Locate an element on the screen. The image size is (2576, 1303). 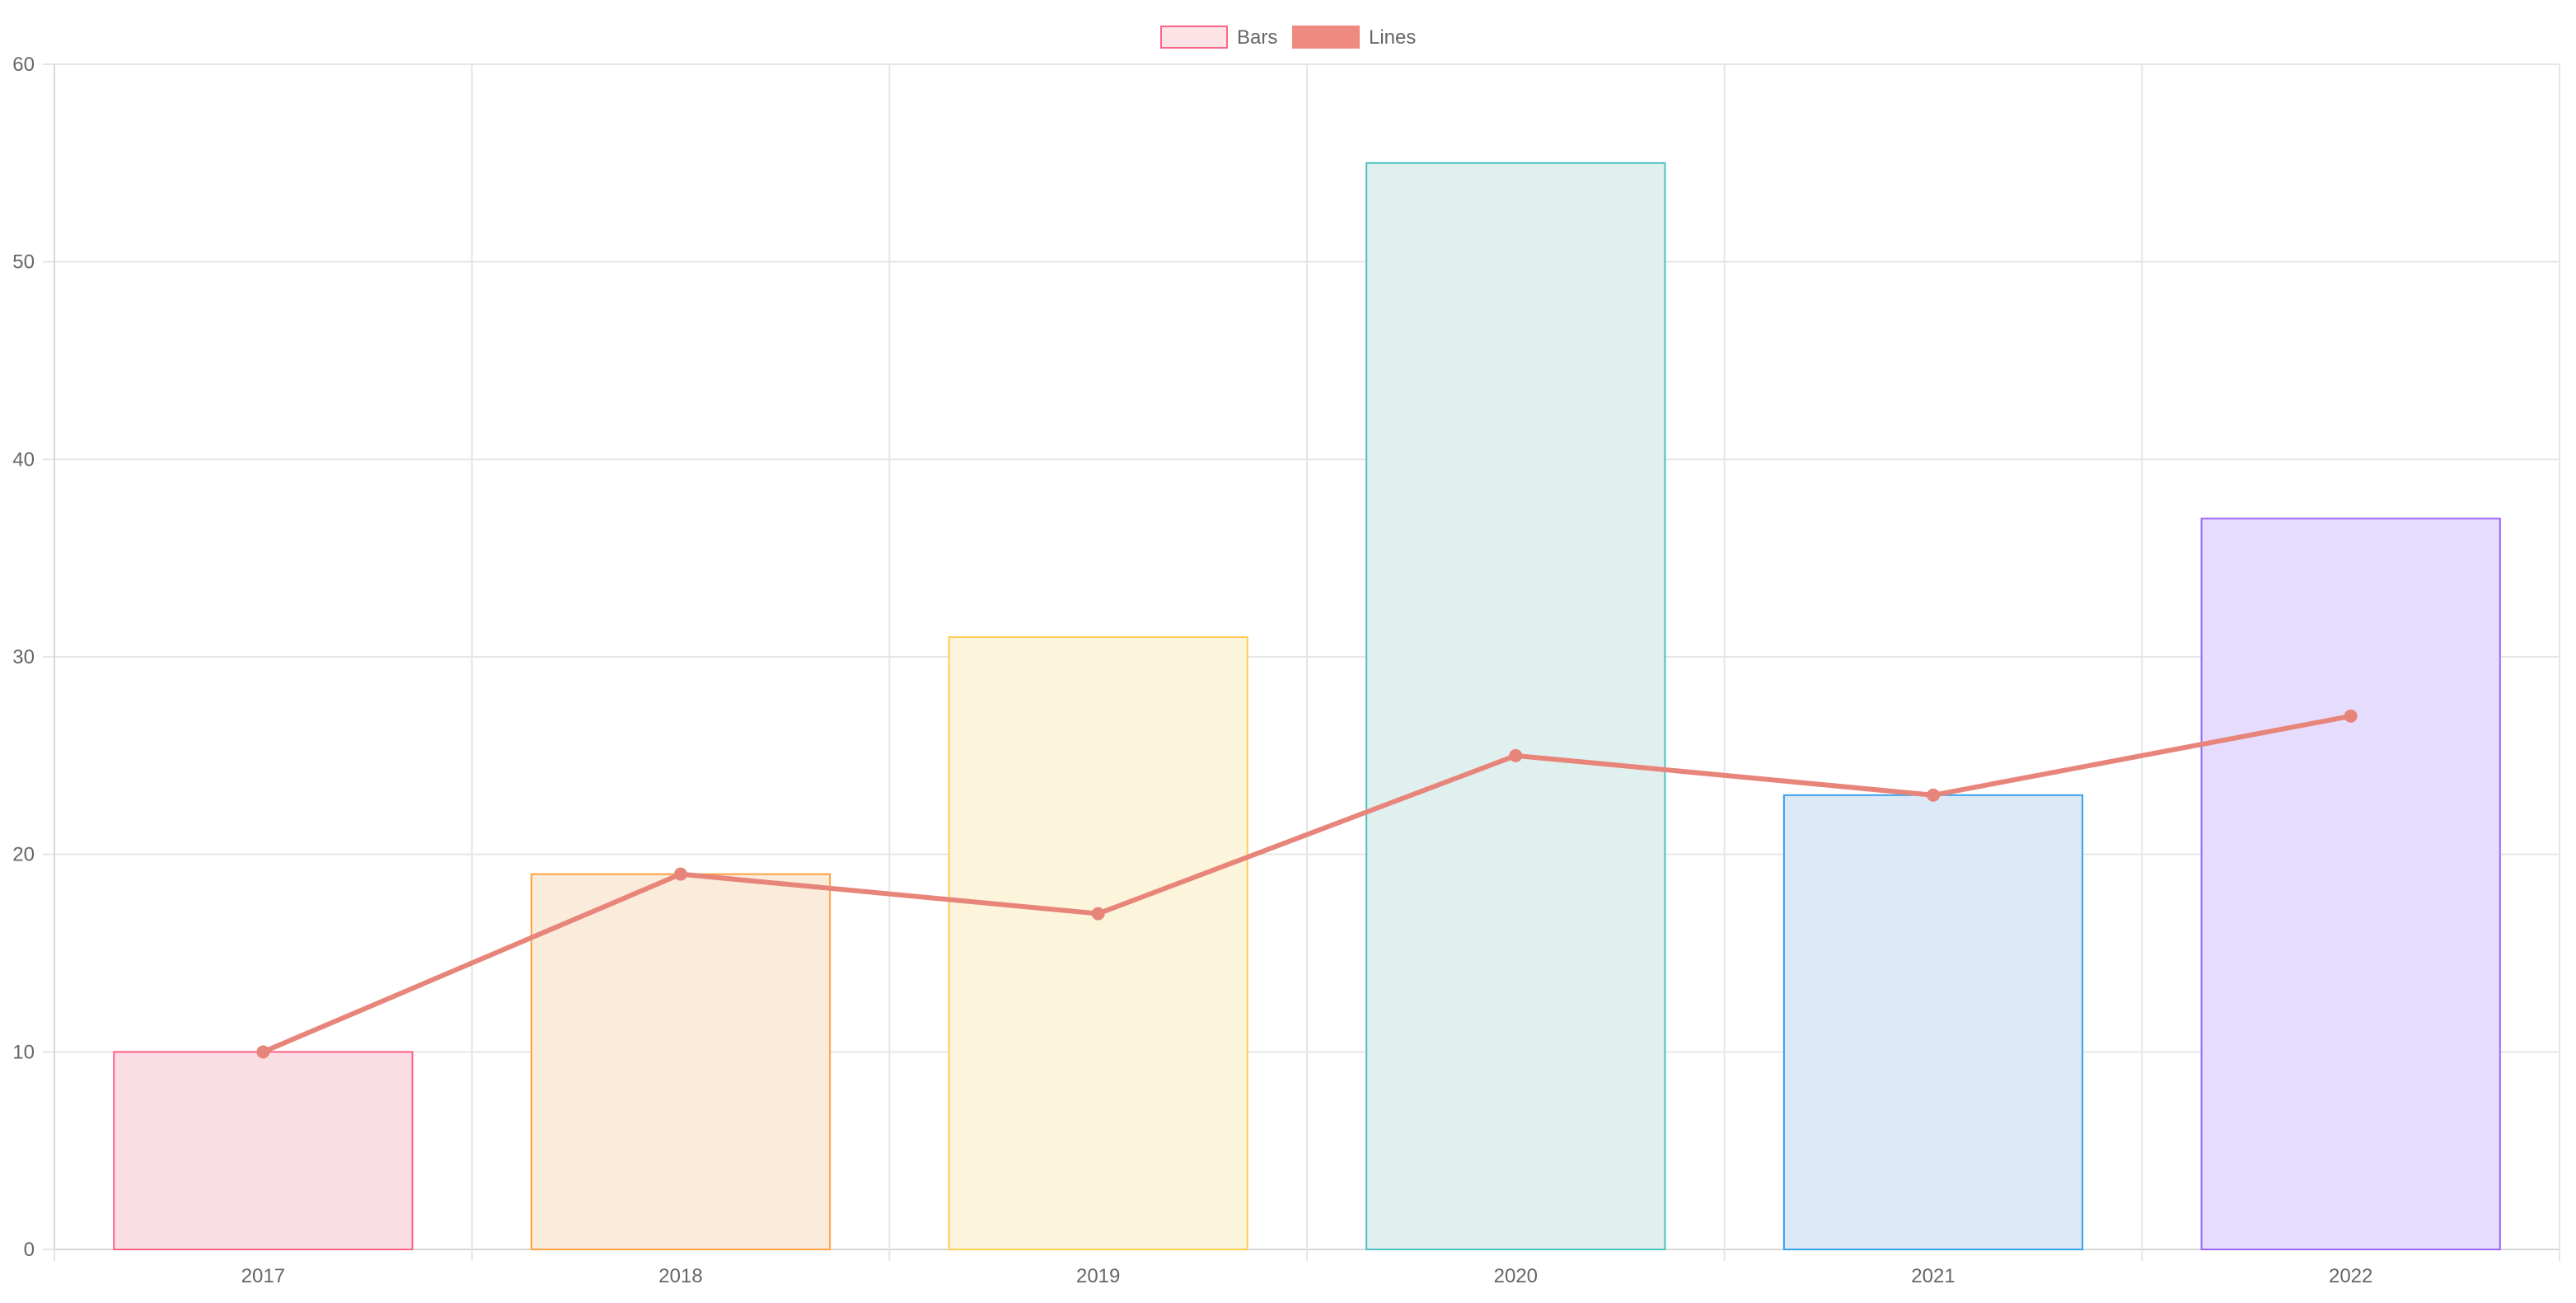
y-tick-label: 40 is located at coordinates (23, 460).